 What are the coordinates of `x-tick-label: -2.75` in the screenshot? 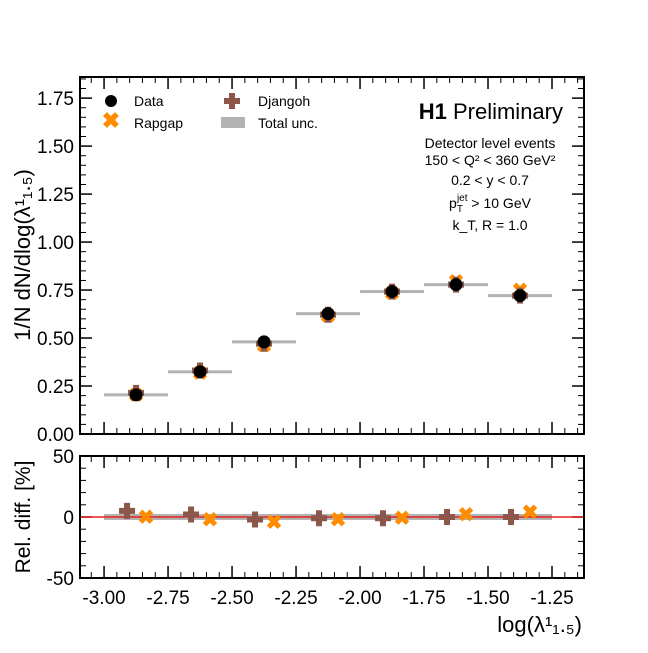 It's located at (167, 598).